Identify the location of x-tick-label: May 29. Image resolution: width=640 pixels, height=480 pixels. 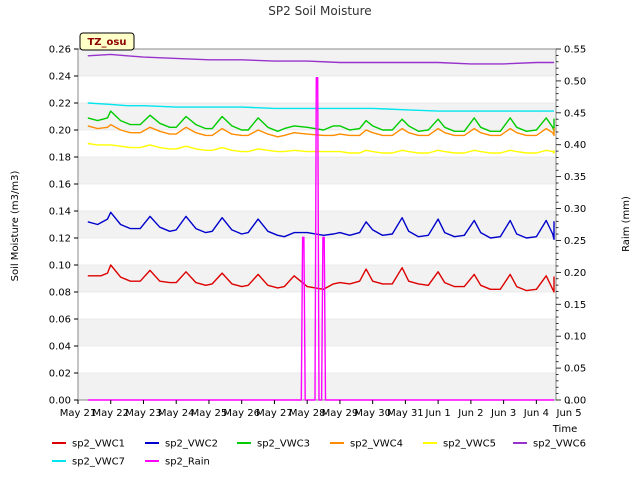
(340, 413).